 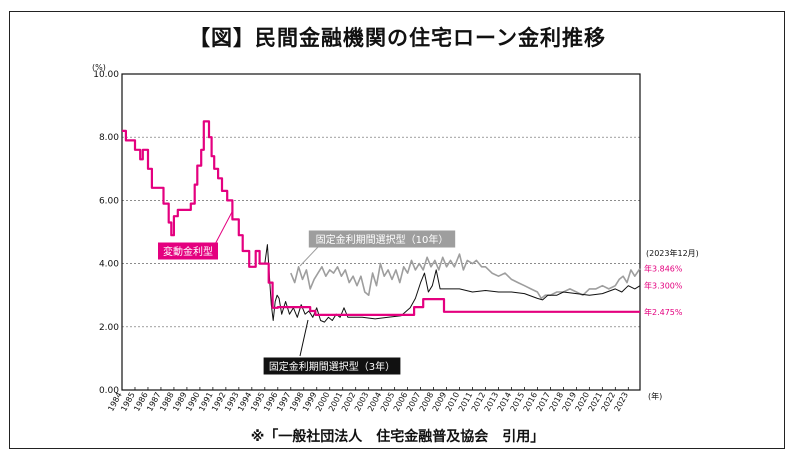 What do you see at coordinates (663, 286) in the screenshot?
I see `end-value-label: 年3.300%` at bounding box center [663, 286].